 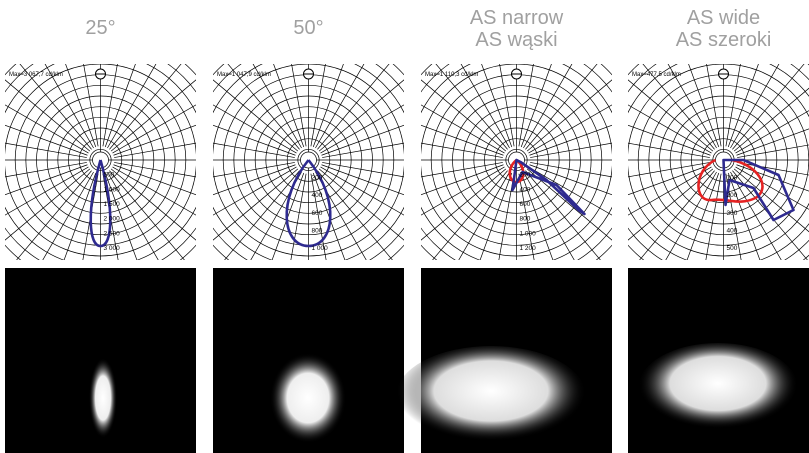 I want to click on max-label: Max=1 047,9 cd/klm, so click(x=244, y=75).